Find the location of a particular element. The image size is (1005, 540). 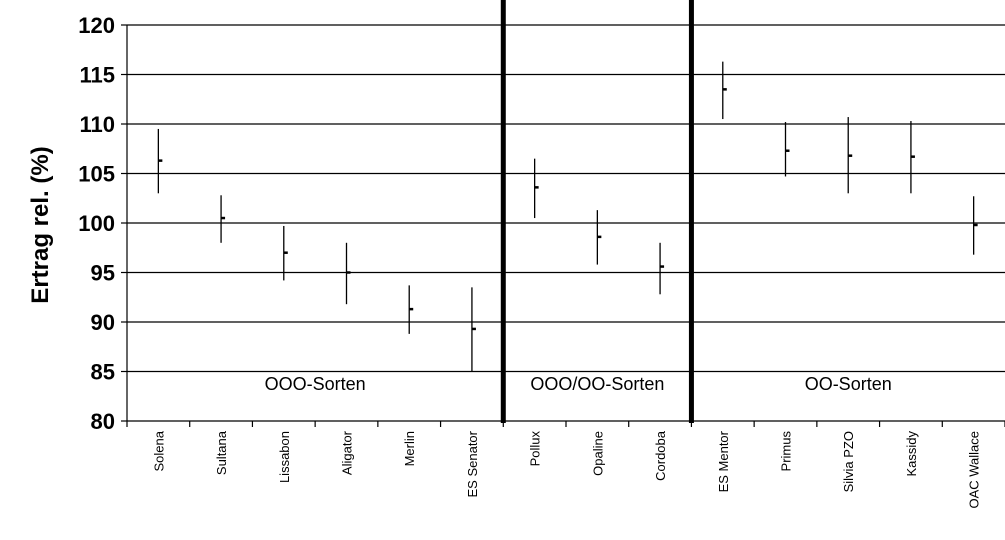

x-tick-label: Opaline is located at coordinates (597, 453).